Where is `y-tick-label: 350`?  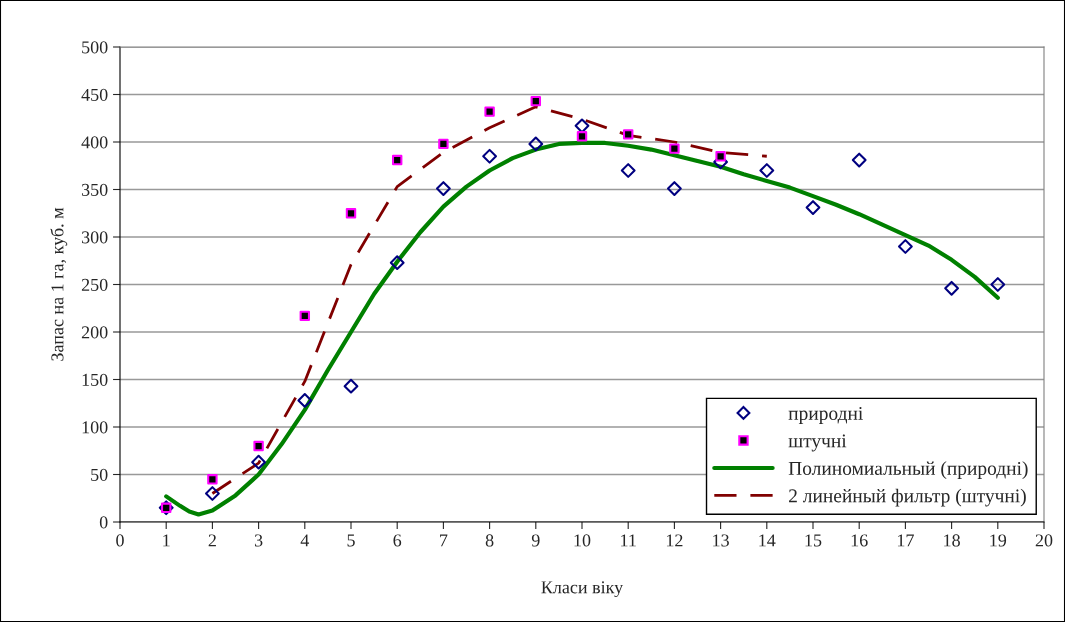
y-tick-label: 350 is located at coordinates (94, 189).